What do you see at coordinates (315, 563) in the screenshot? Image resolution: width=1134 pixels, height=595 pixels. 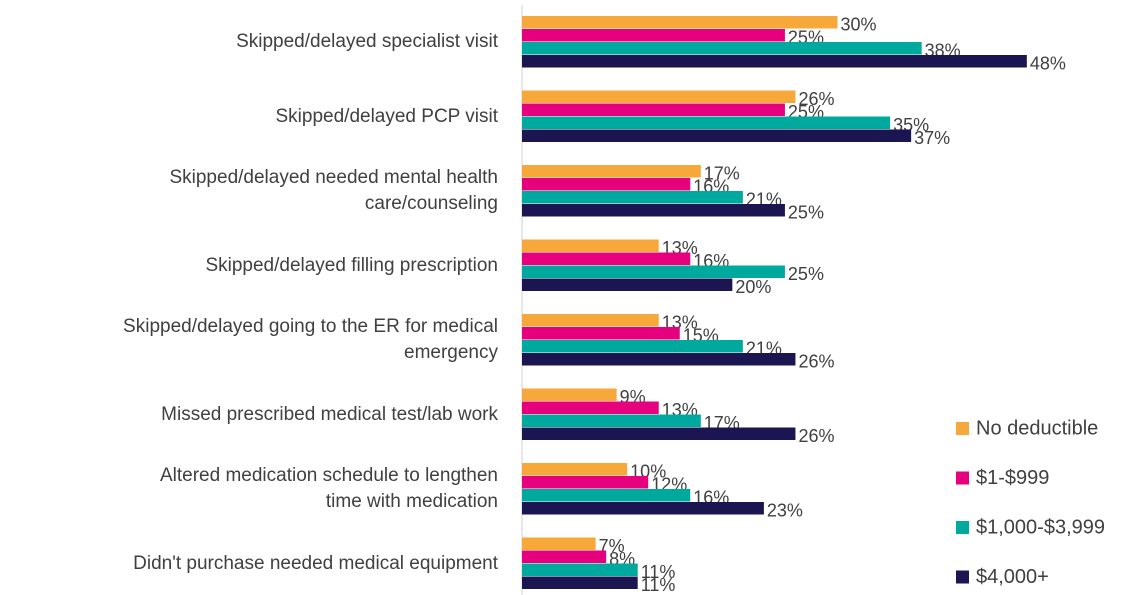 I see `category-label: Didn't purchase needed medical equipment` at bounding box center [315, 563].